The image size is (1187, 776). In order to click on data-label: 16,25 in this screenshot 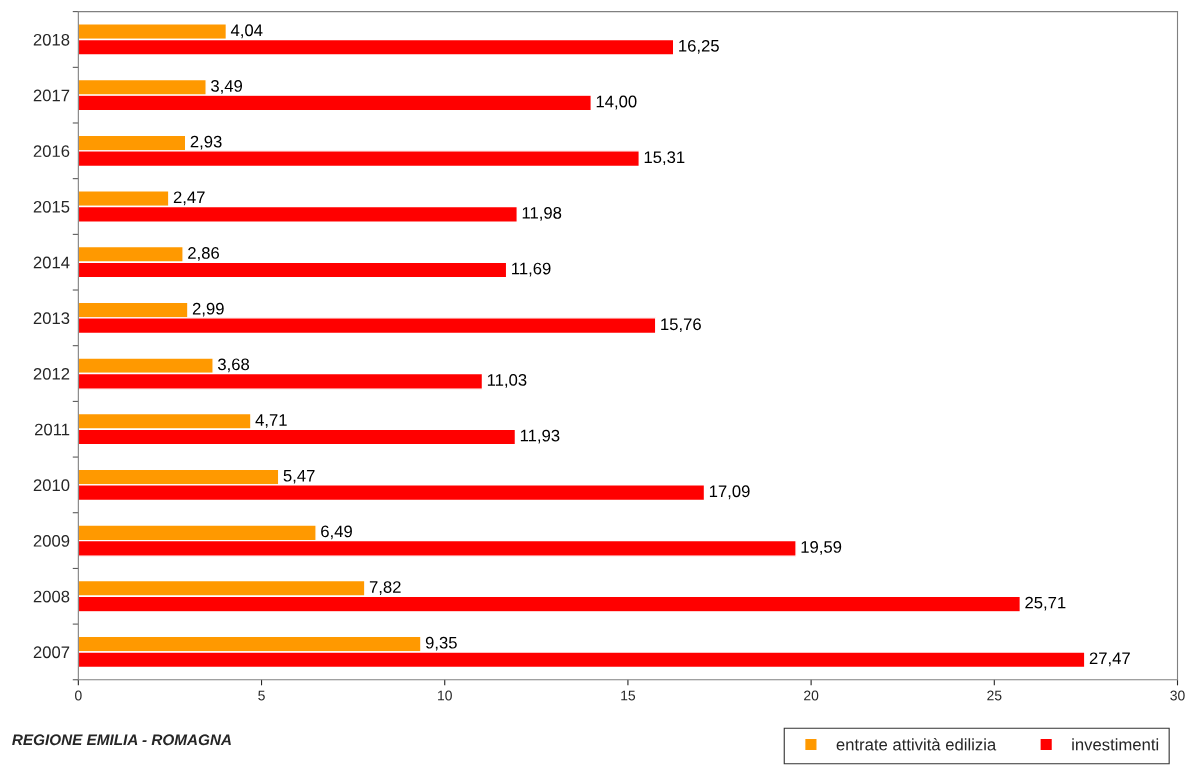, I will do `click(699, 46)`.